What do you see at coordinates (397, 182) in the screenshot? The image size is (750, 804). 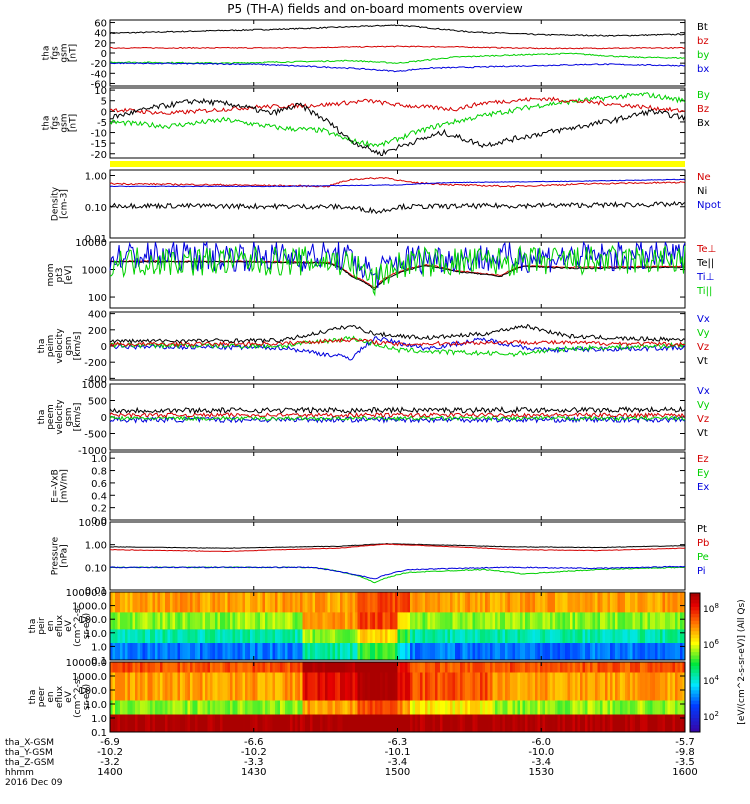 I see `series-line-Ne` at bounding box center [397, 182].